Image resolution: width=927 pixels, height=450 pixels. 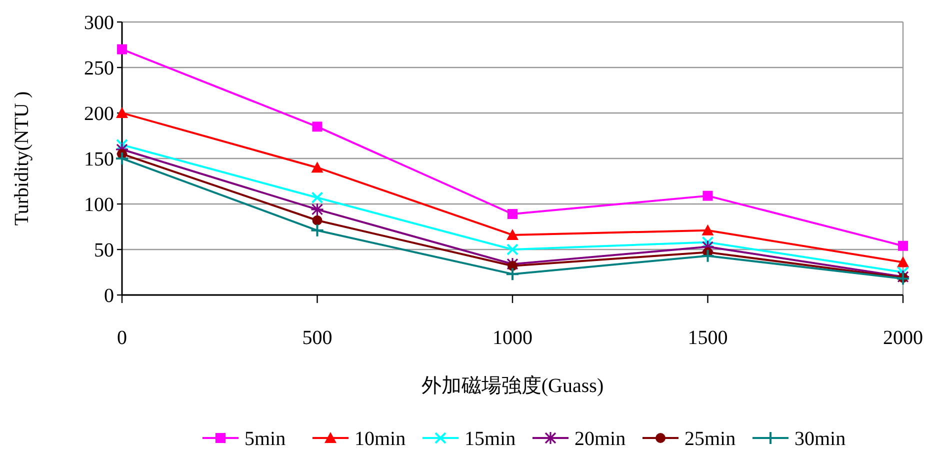 What do you see at coordinates (22, 158) in the screenshot?
I see `y-axis-title: Turbidity(NTU )` at bounding box center [22, 158].